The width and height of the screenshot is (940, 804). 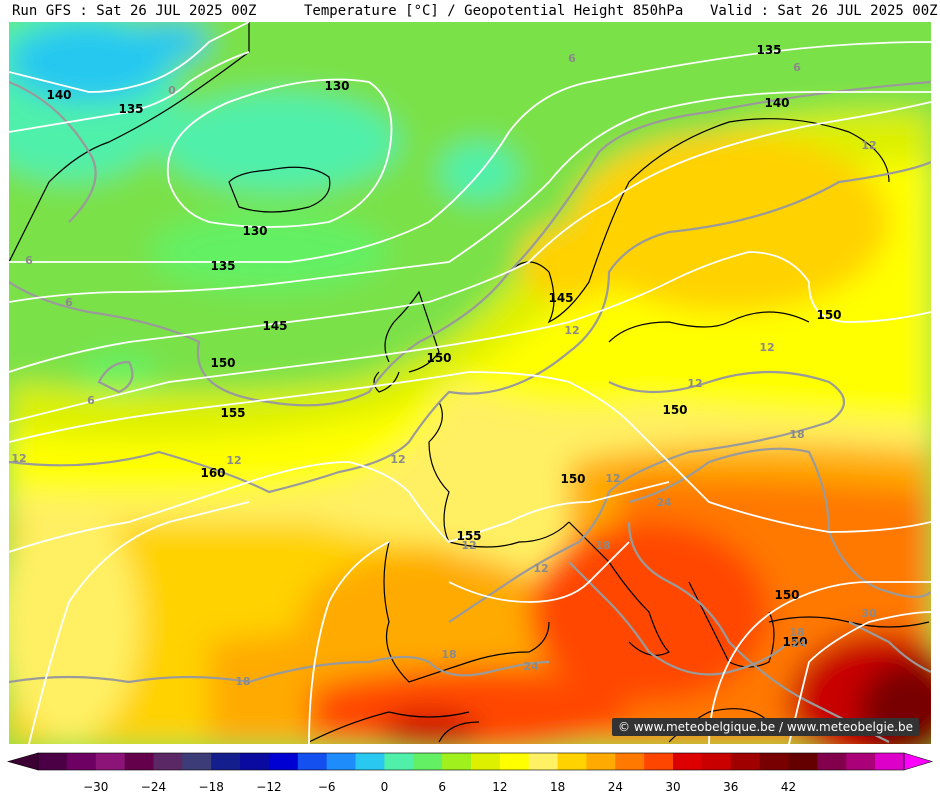 What do you see at coordinates (557, 787) in the screenshot?
I see `legend-tick-label: 18` at bounding box center [557, 787].